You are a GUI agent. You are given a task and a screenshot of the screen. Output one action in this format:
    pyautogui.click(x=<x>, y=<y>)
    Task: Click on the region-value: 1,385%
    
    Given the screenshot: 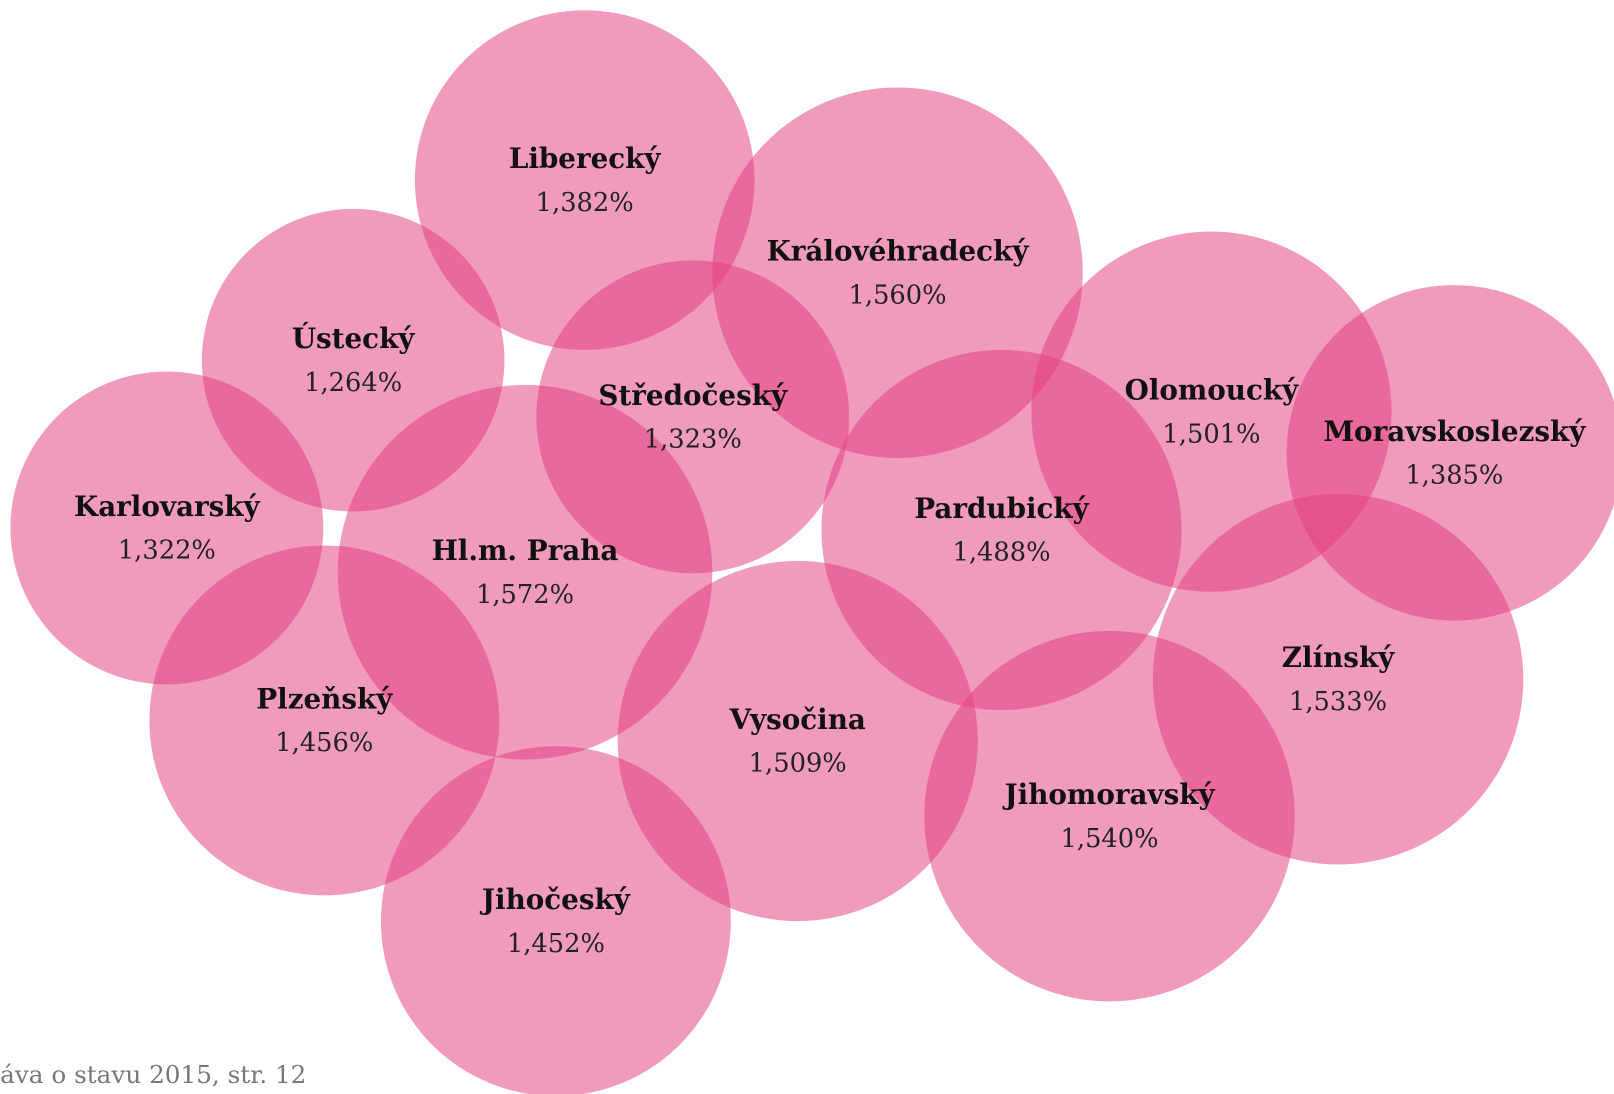 What is the action you would take?
    pyautogui.click(x=1454, y=476)
    